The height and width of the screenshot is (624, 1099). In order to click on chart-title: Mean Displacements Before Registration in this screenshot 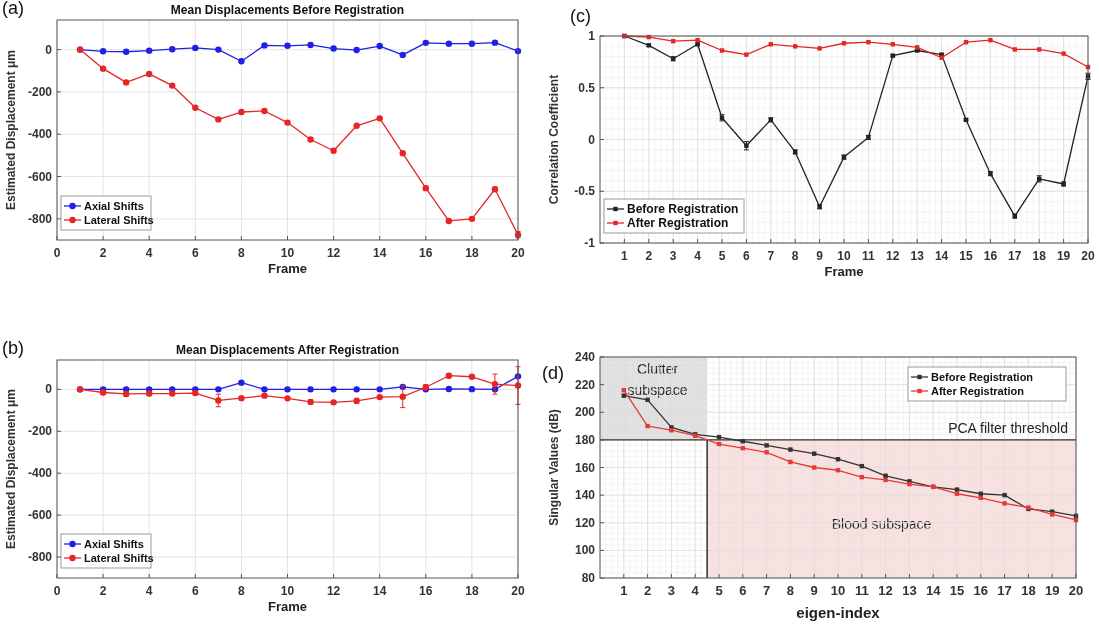, I will do `click(287, 10)`.